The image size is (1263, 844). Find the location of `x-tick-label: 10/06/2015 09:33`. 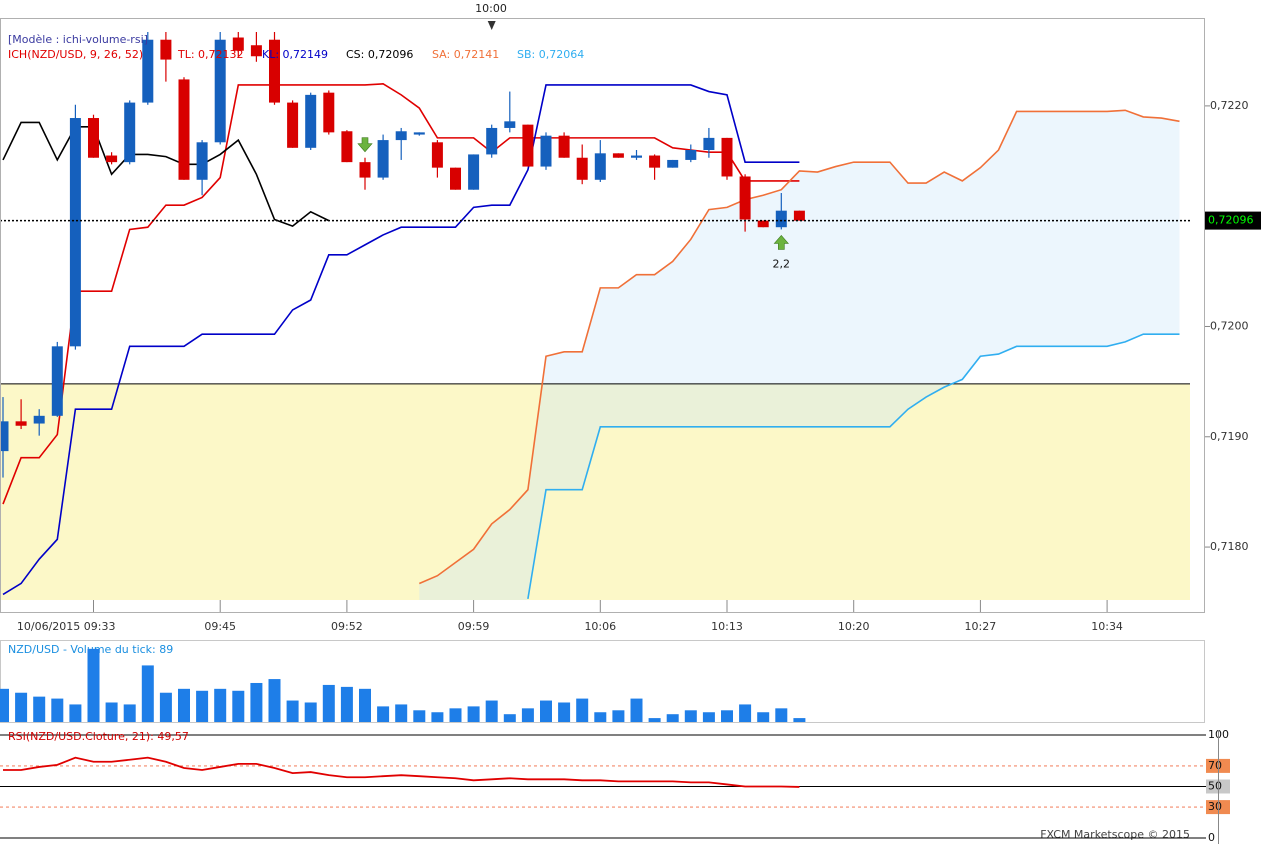

x-tick-label: 10/06/2015 09:33 is located at coordinates (66, 626).